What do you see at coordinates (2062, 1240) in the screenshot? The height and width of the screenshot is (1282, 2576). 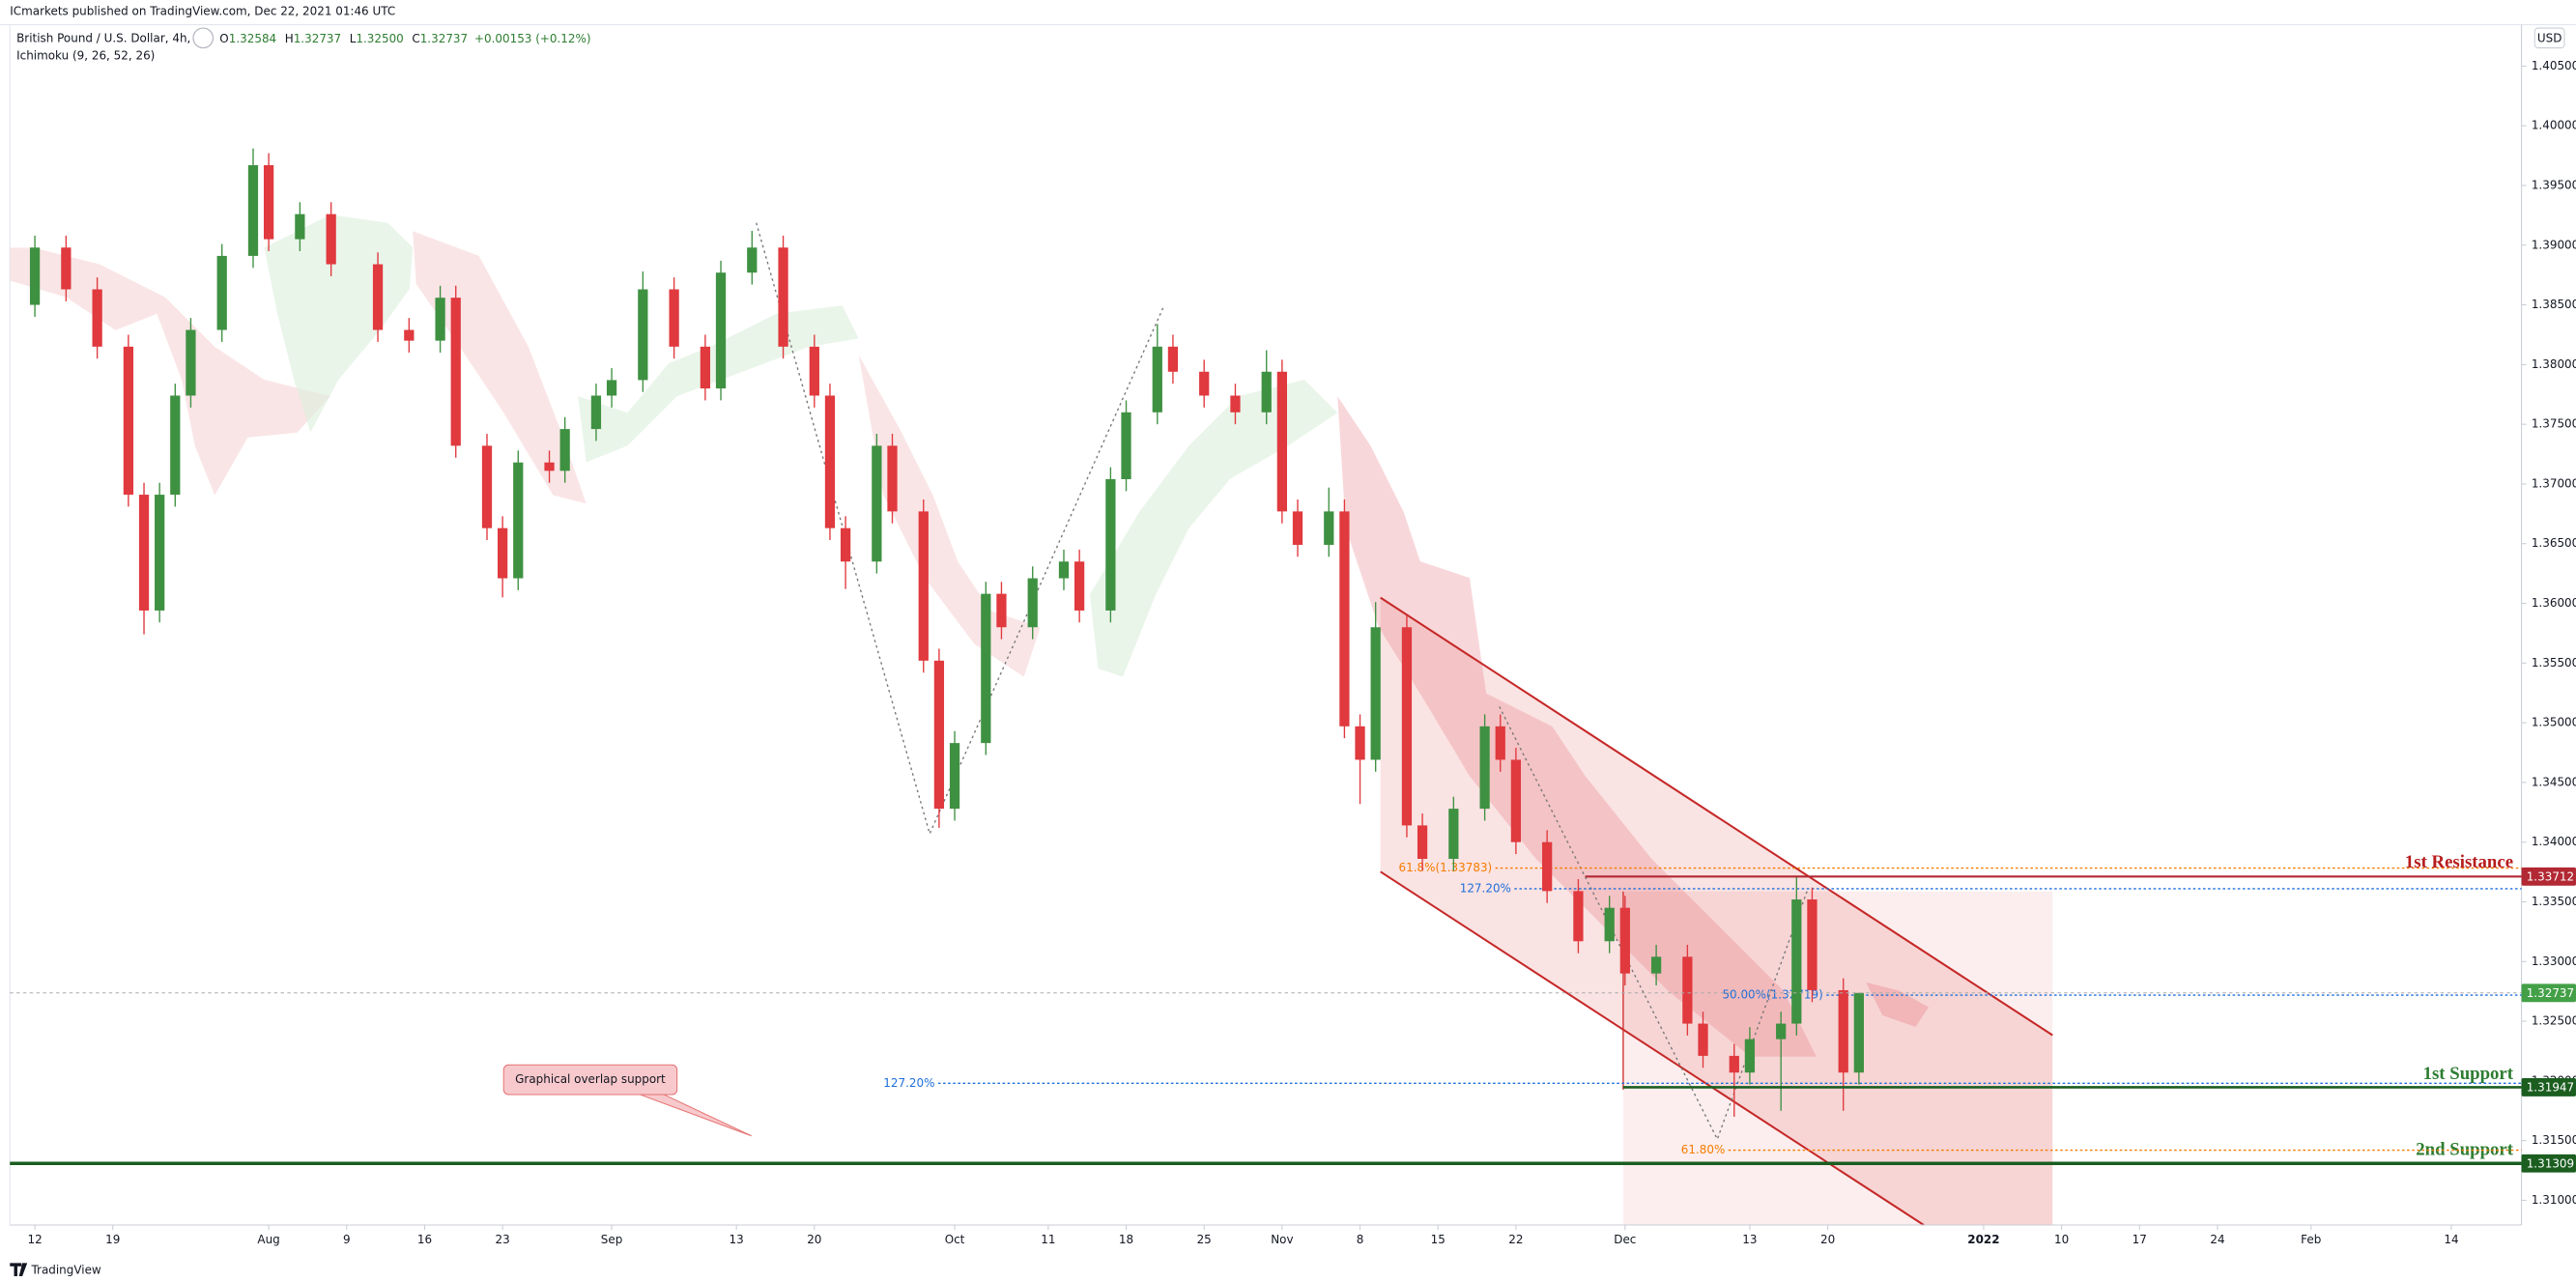 I see `x-tick-label: 10` at bounding box center [2062, 1240].